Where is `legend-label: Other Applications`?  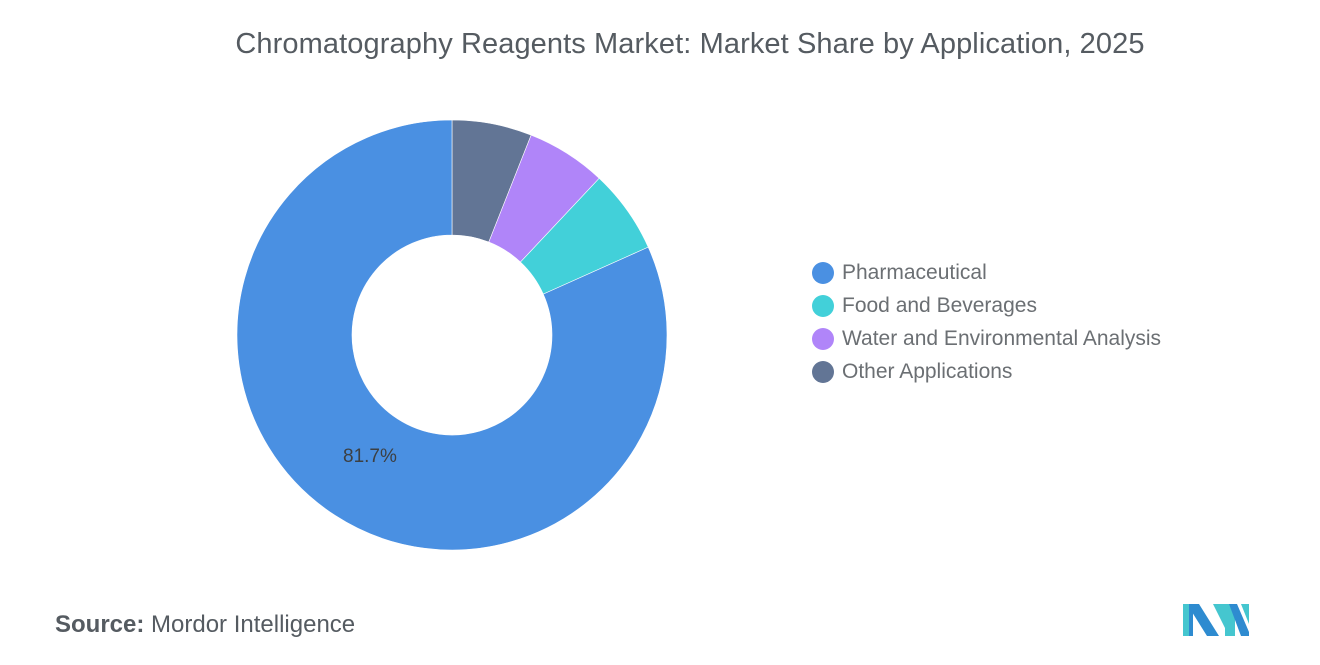 legend-label: Other Applications is located at coordinates (927, 371).